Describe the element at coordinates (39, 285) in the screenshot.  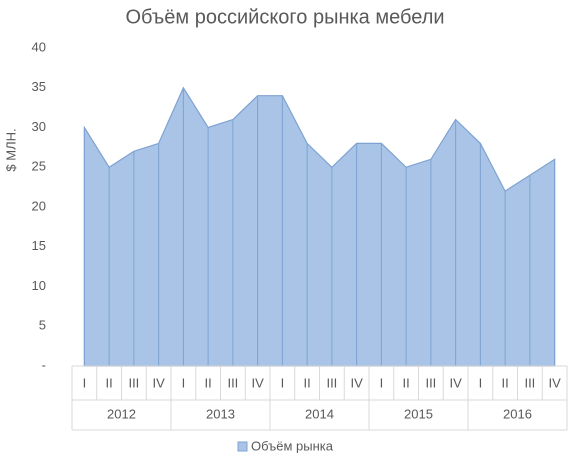
I see `y-tick-label: 10` at that location.